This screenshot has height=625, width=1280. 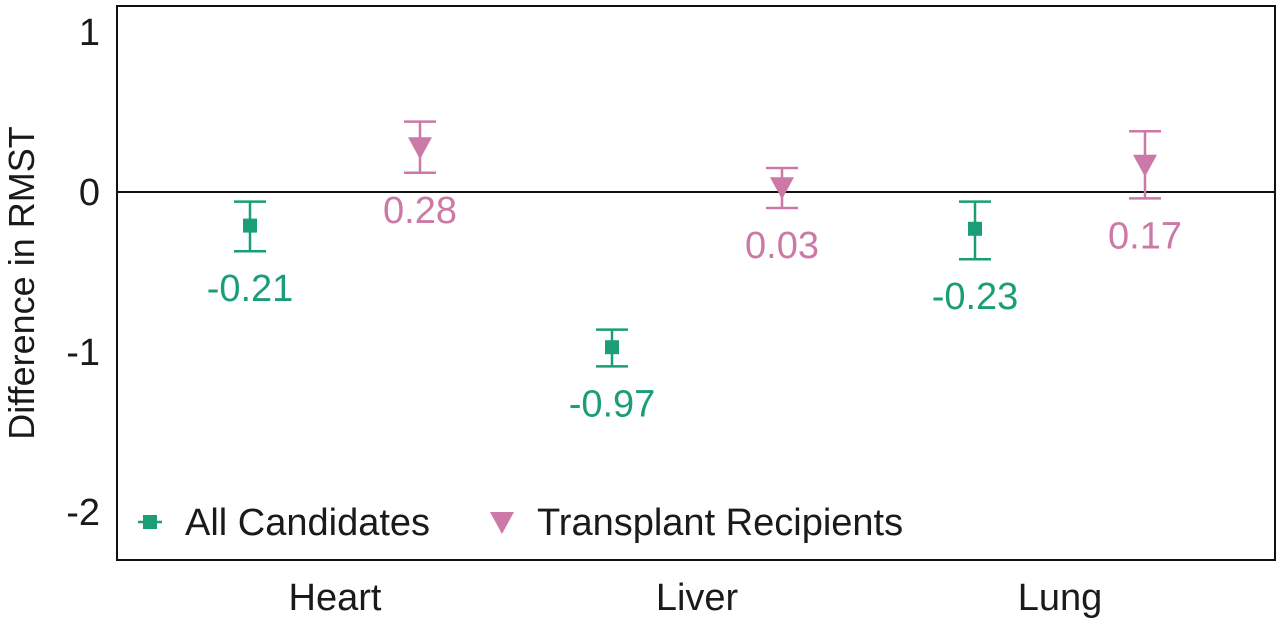 I want to click on y-tick-label: -1, so click(x=83, y=353).